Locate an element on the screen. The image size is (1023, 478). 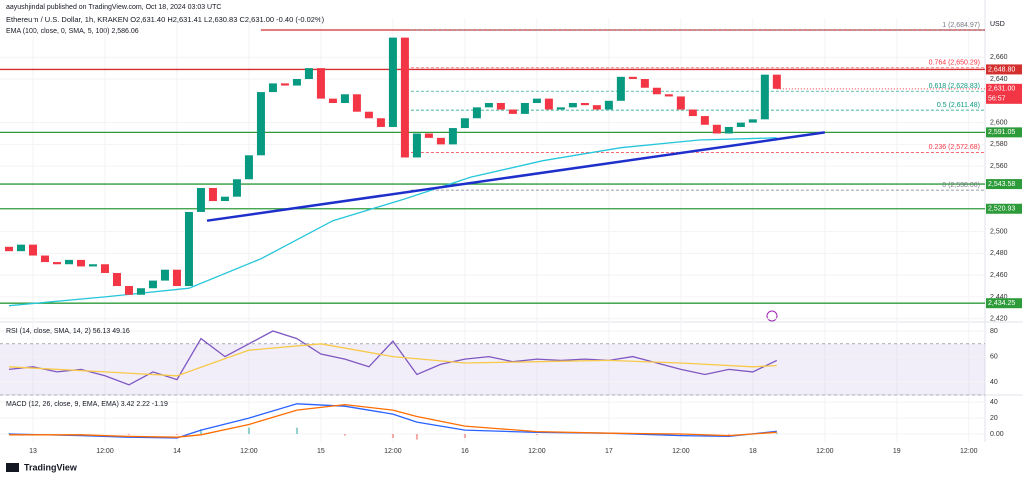
y-tick-label: 2,460 is located at coordinates (999, 275).